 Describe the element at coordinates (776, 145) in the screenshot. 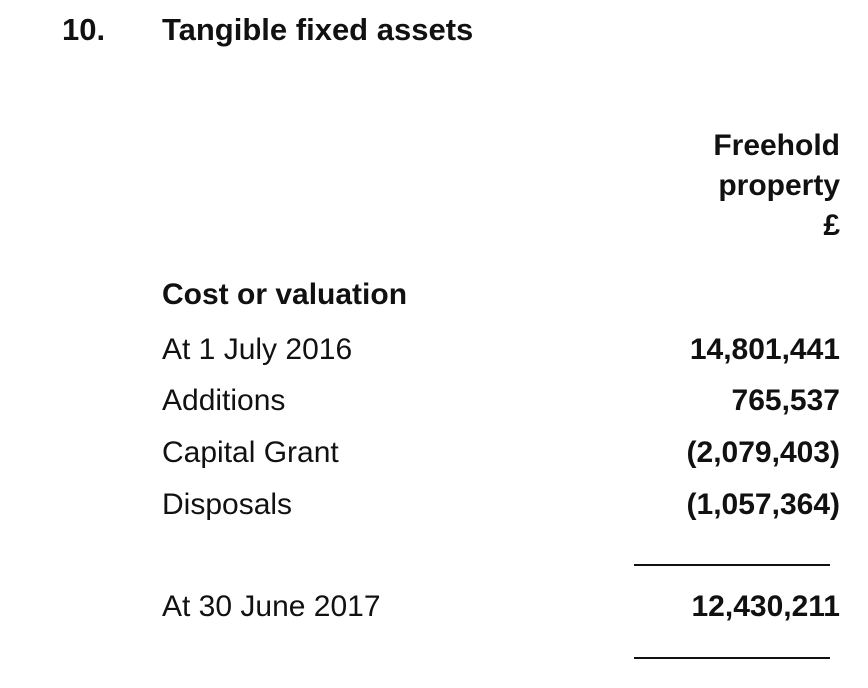

I see `column-header-line-1: Freehold` at that location.